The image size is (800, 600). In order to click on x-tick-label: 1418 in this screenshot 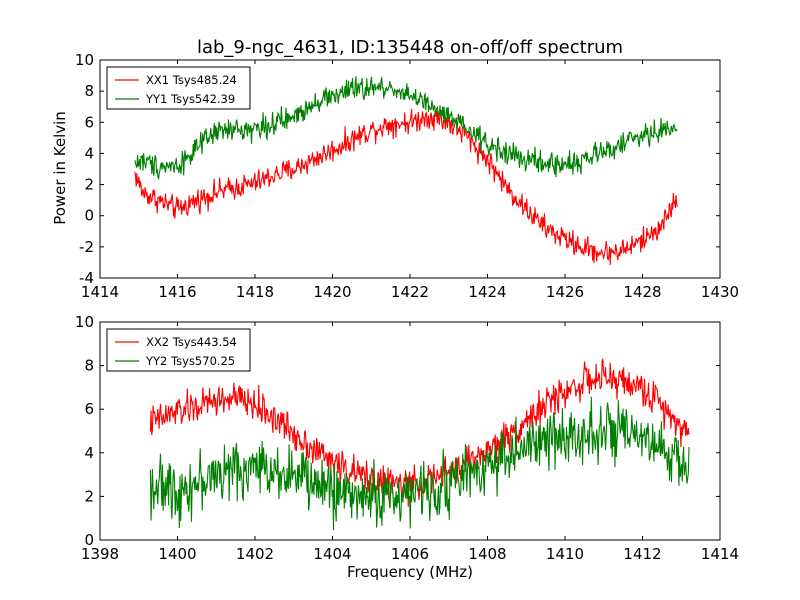, I will do `click(255, 292)`.